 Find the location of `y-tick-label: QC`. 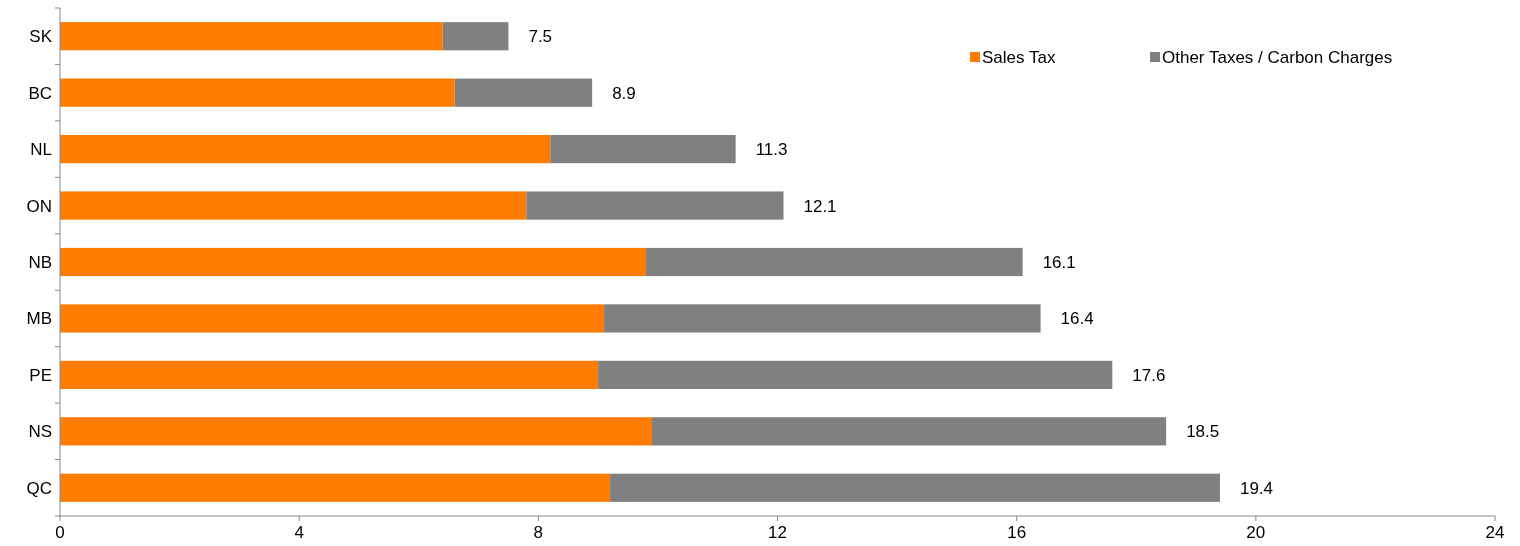

y-tick-label: QC is located at coordinates (39, 488).